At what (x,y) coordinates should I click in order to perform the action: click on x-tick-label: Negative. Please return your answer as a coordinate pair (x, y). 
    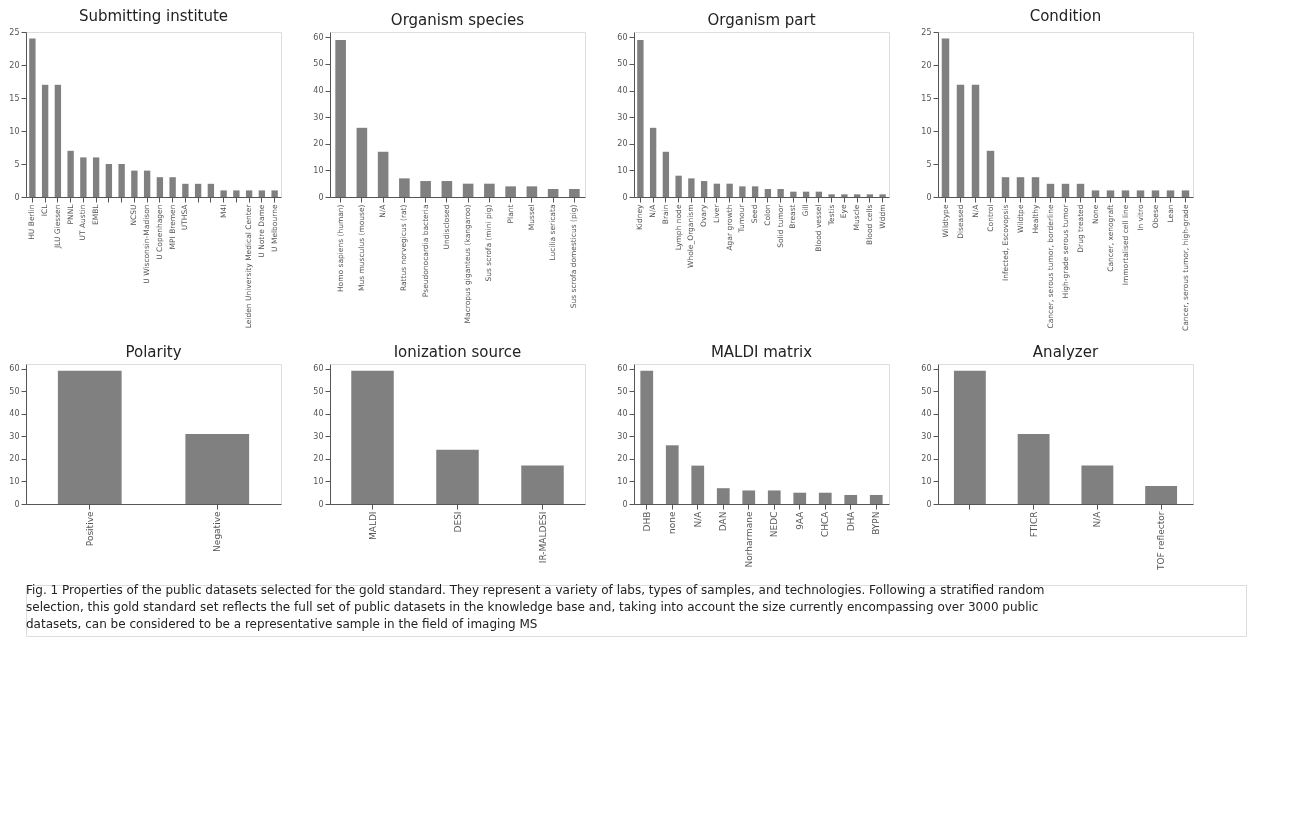
    Looking at the image, I should click on (217, 531).